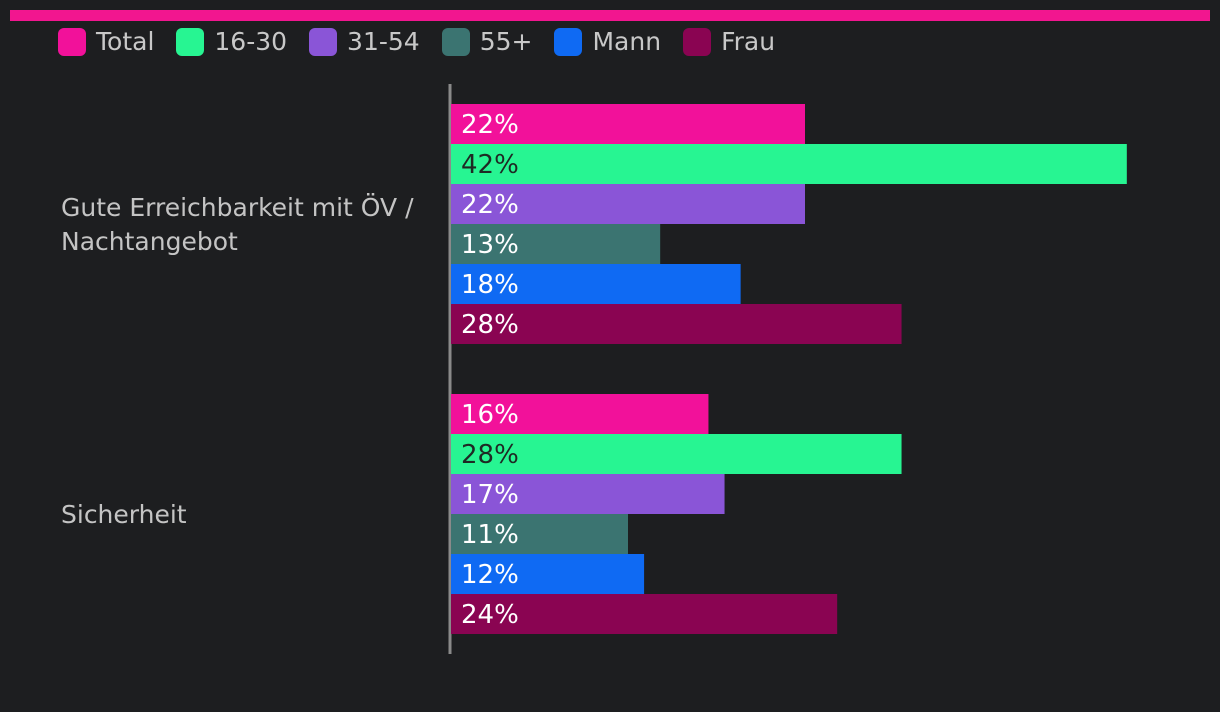 This screenshot has height=712, width=1220. Describe the element at coordinates (490, 535) in the screenshot. I see `bar-value-label: 11%` at that location.